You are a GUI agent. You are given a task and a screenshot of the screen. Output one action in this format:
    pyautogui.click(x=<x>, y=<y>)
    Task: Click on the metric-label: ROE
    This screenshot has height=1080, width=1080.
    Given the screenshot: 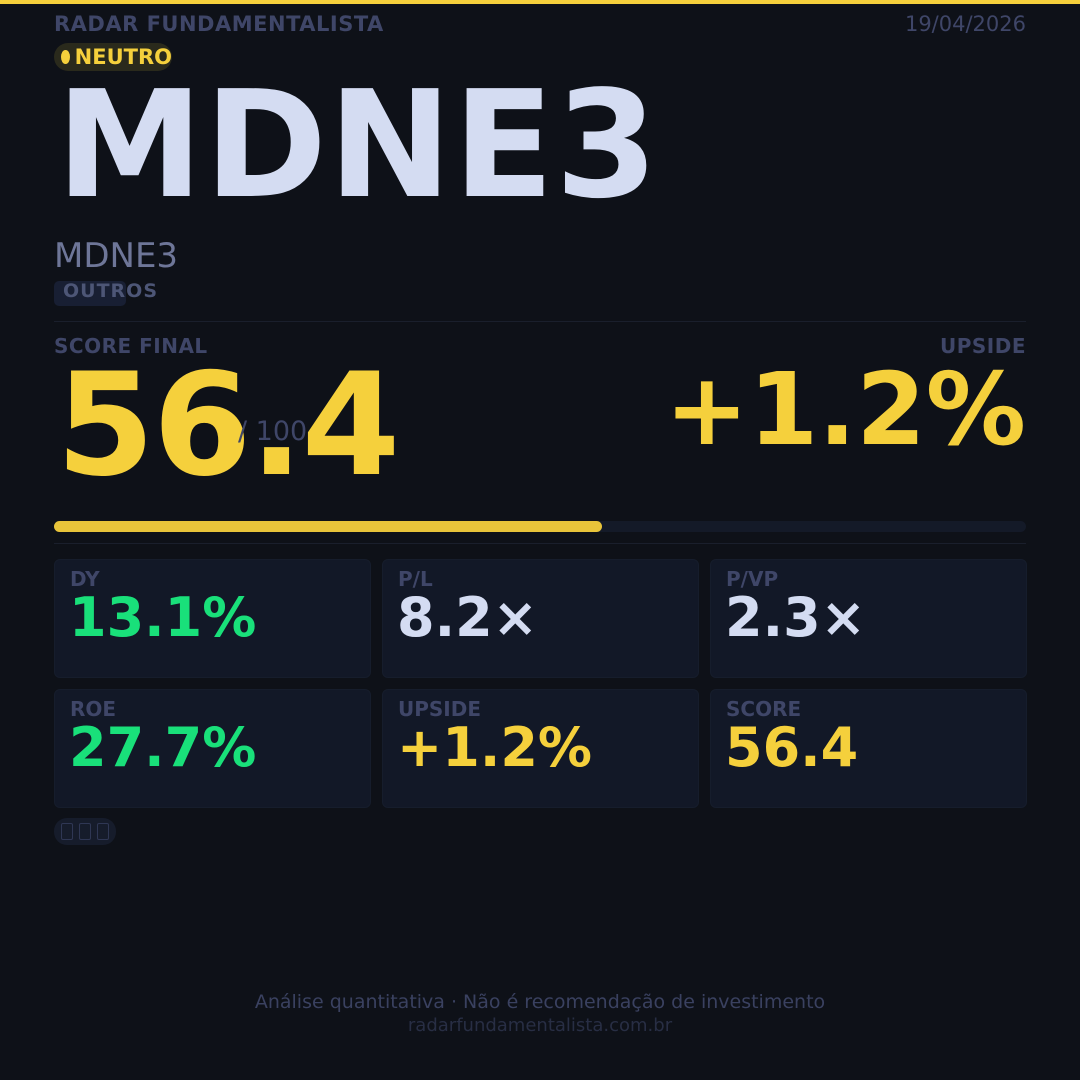 What is the action you would take?
    pyautogui.click(x=93, y=709)
    